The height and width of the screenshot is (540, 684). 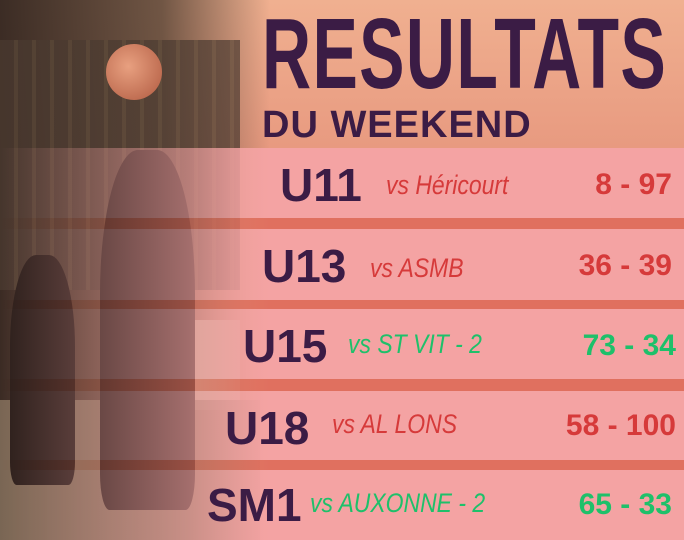 I want to click on score: 58 - 100, so click(x=620, y=425).